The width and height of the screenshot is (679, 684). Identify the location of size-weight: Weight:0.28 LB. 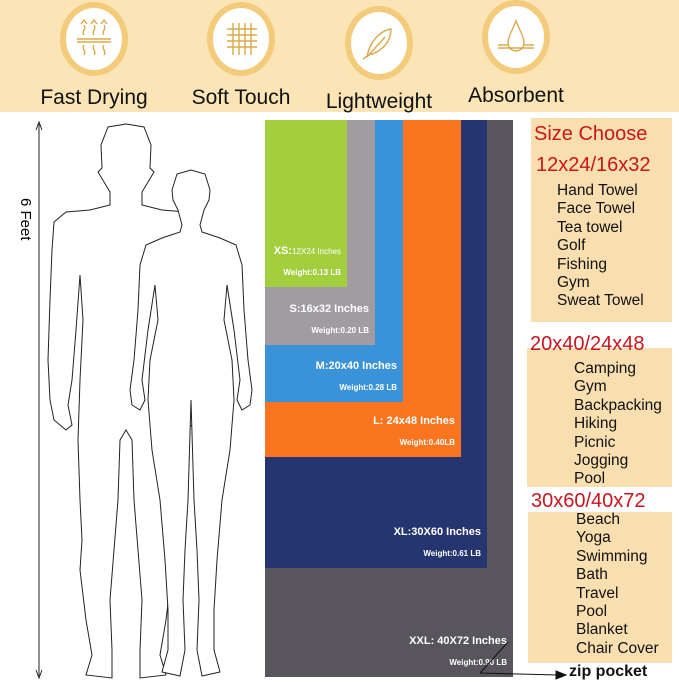
(368, 387).